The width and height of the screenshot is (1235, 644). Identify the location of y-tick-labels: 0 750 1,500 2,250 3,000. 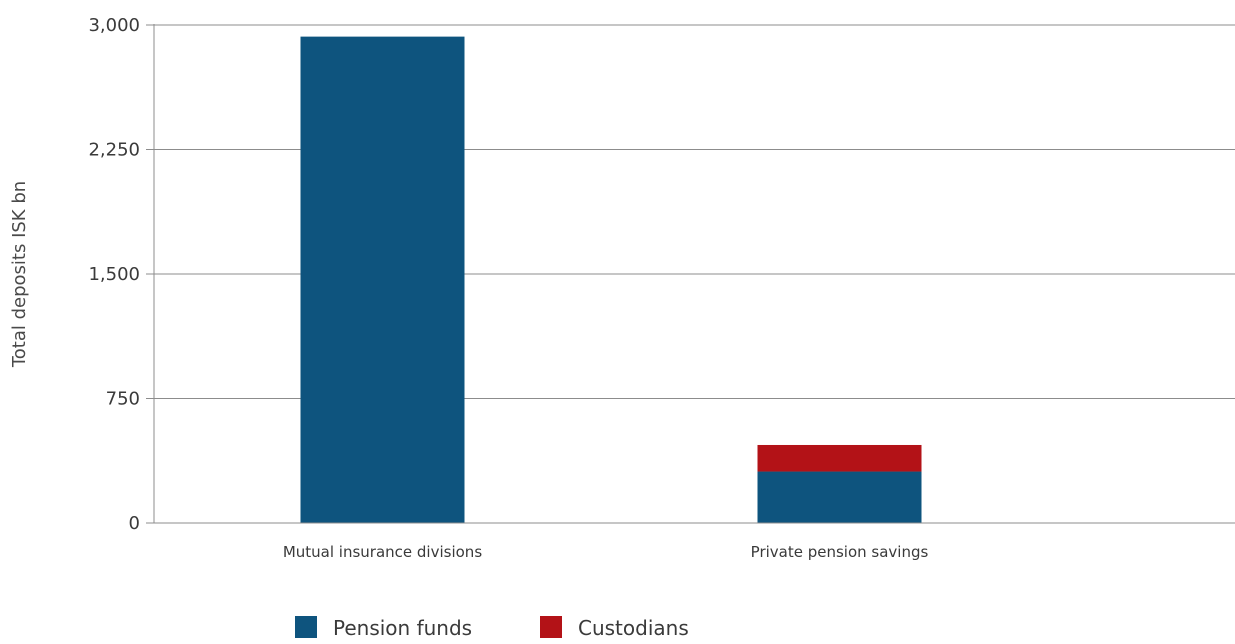
(114, 274).